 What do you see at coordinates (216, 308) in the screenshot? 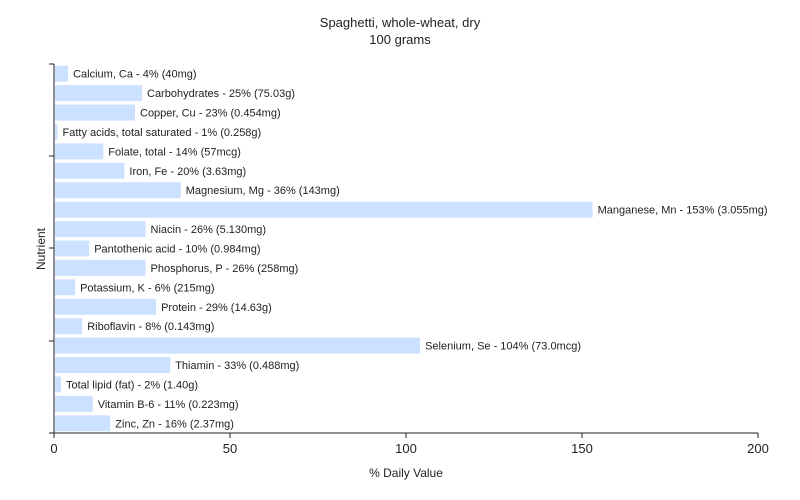
I see `bar-label: Protein - 29% (14.63g)` at bounding box center [216, 308].